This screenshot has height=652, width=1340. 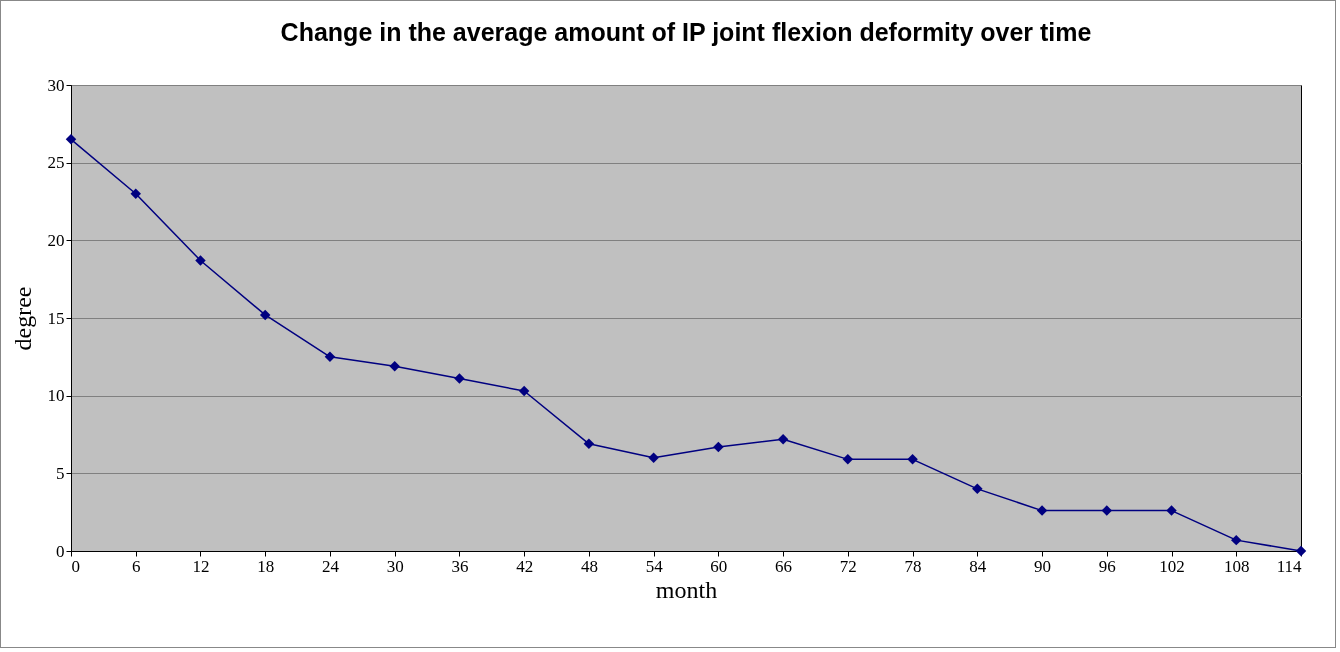 What do you see at coordinates (686, 32) in the screenshot?
I see `chart-title: Change in the average amount of IP joint flexion deformity over time` at bounding box center [686, 32].